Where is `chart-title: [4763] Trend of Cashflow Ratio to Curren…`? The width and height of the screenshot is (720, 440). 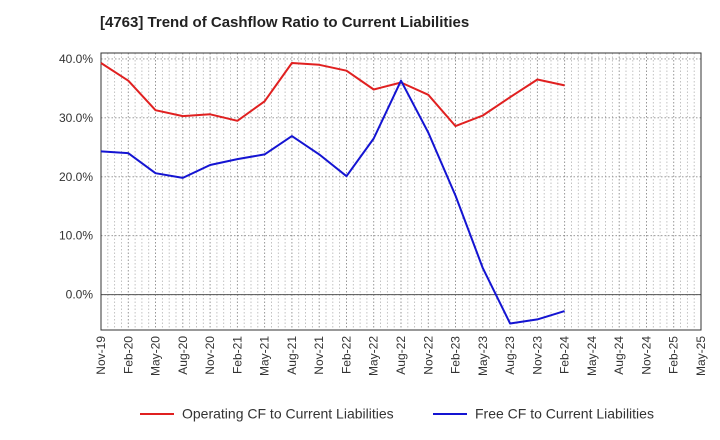
chart-title: [4763] Trend of Cashflow Ratio to Curren… is located at coordinates (285, 22).